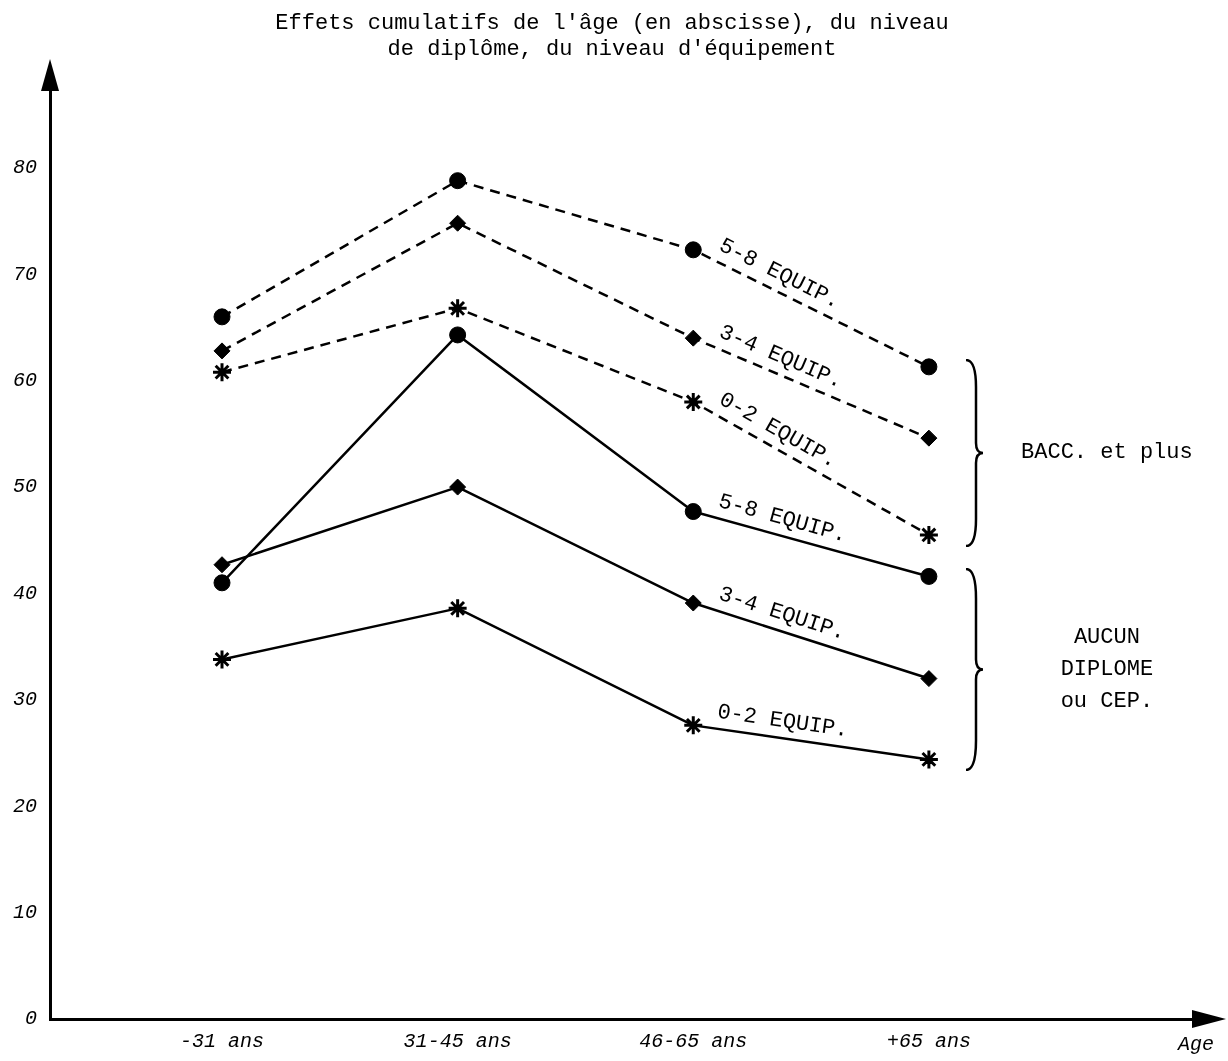 This screenshot has height=1061, width=1228. I want to click on y-tick-label: 70, so click(24, 274).